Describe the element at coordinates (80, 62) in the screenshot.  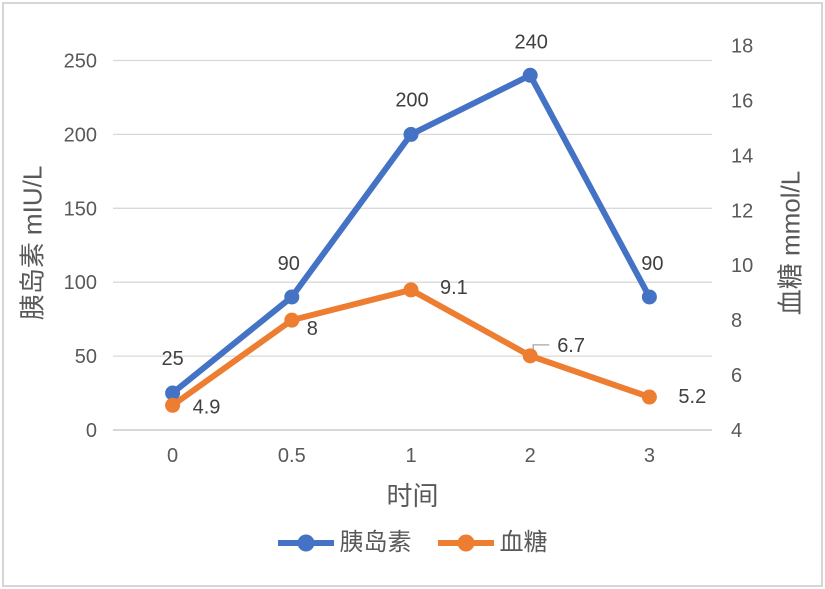
I see `primary-y-tick-label: 250` at that location.